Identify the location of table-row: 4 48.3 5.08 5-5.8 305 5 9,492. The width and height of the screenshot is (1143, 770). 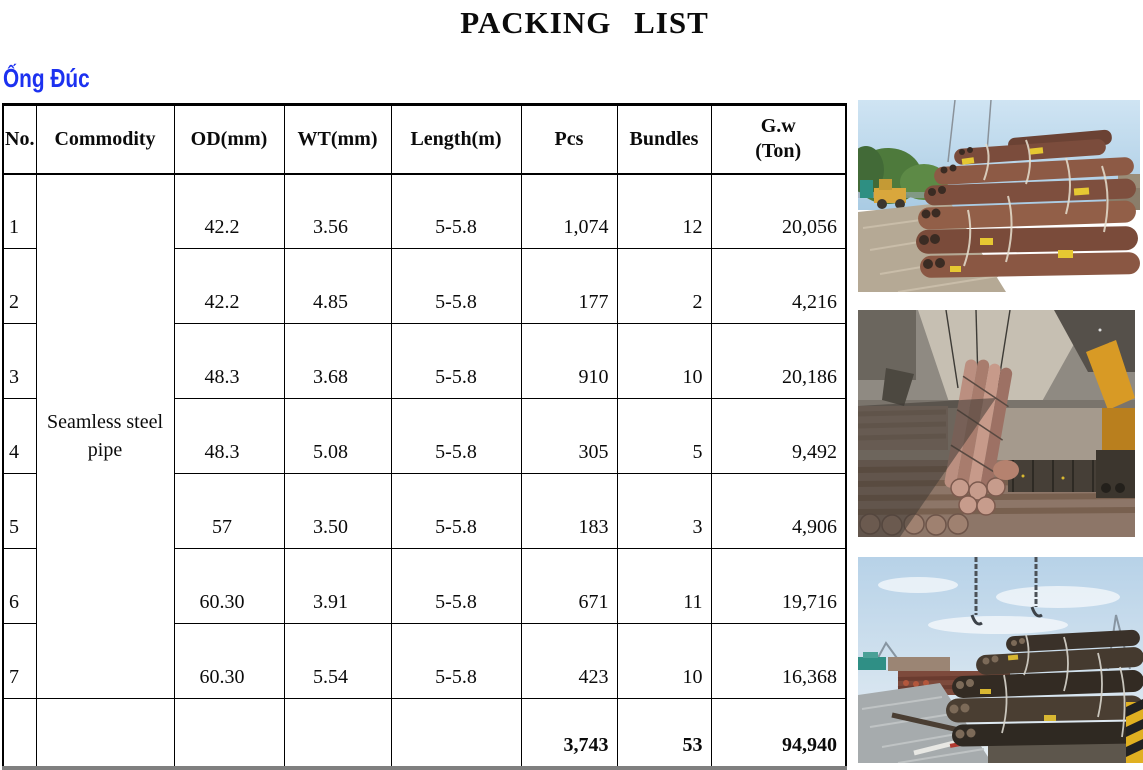
(424, 436).